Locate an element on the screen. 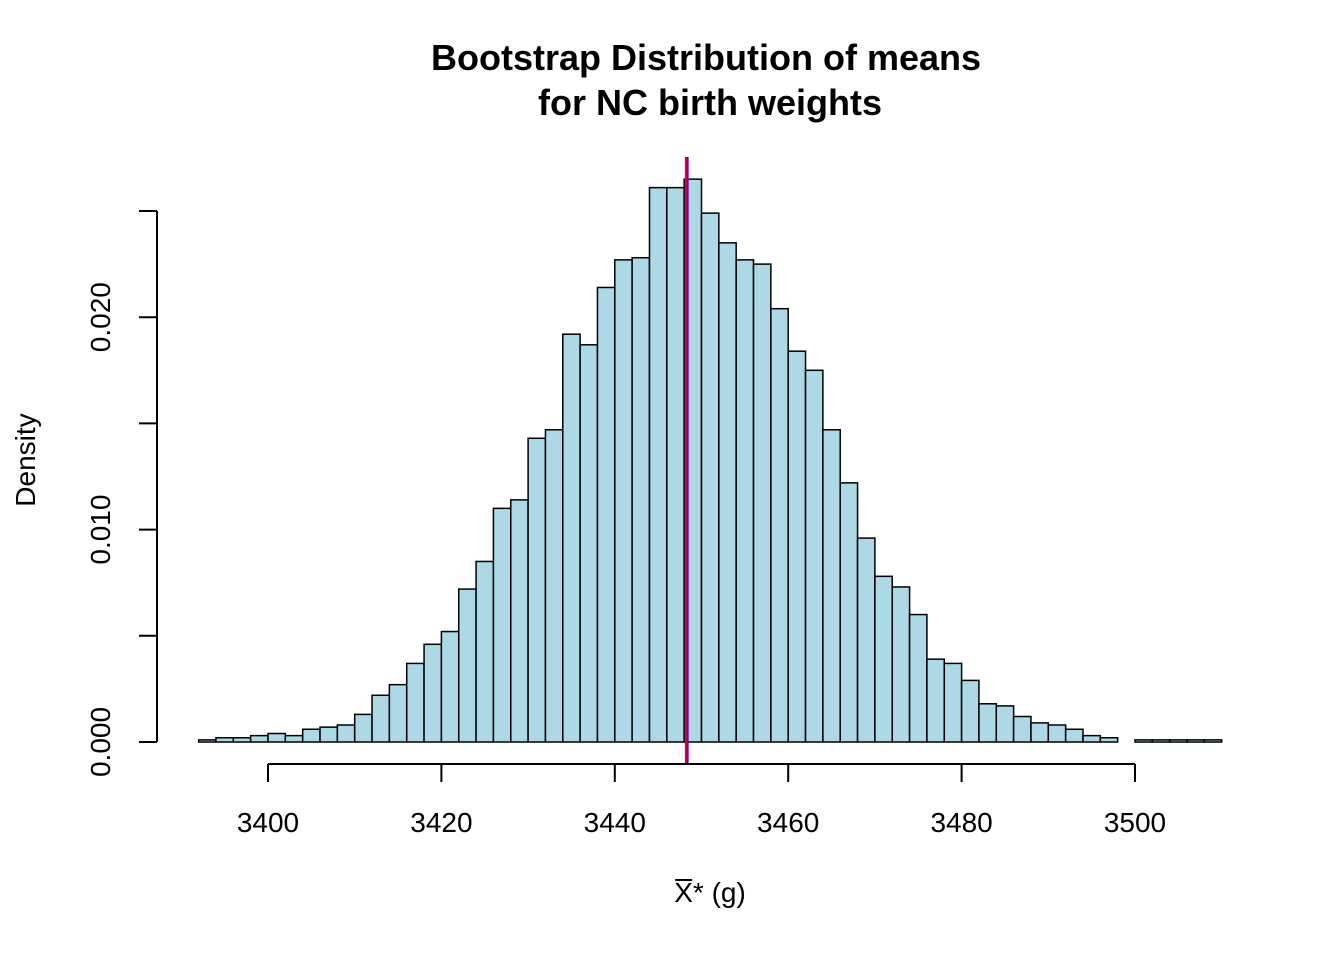  x-tick-label: 3400 is located at coordinates (268, 822).